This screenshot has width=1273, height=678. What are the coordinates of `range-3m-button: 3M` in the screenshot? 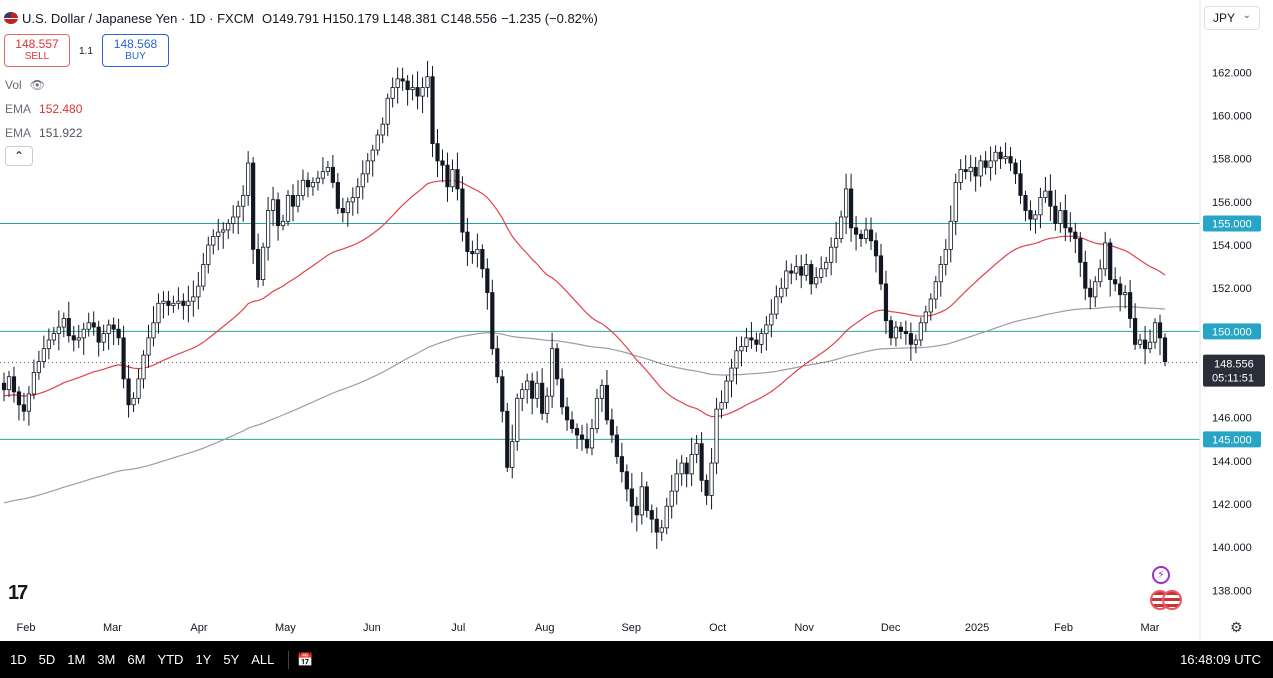 It's located at (106, 659).